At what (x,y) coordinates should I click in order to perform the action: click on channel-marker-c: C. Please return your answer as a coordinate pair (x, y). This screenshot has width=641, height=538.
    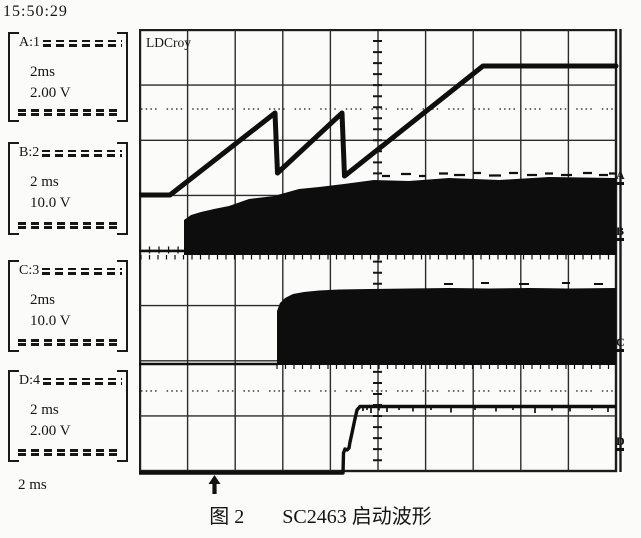
    Looking at the image, I should click on (624, 343).